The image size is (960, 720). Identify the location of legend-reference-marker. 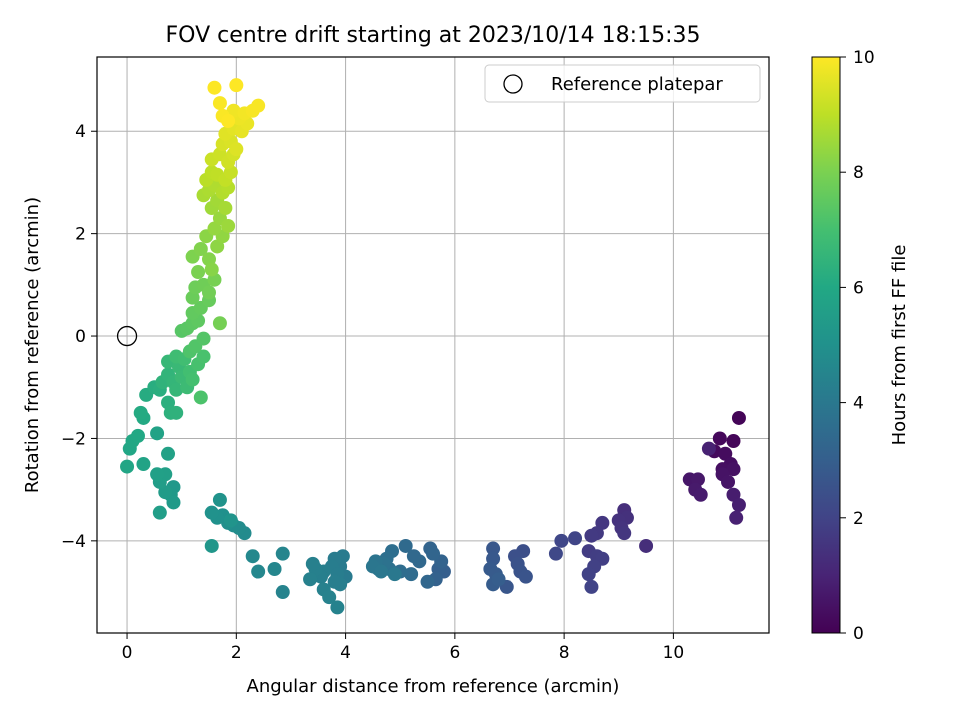
(513, 84).